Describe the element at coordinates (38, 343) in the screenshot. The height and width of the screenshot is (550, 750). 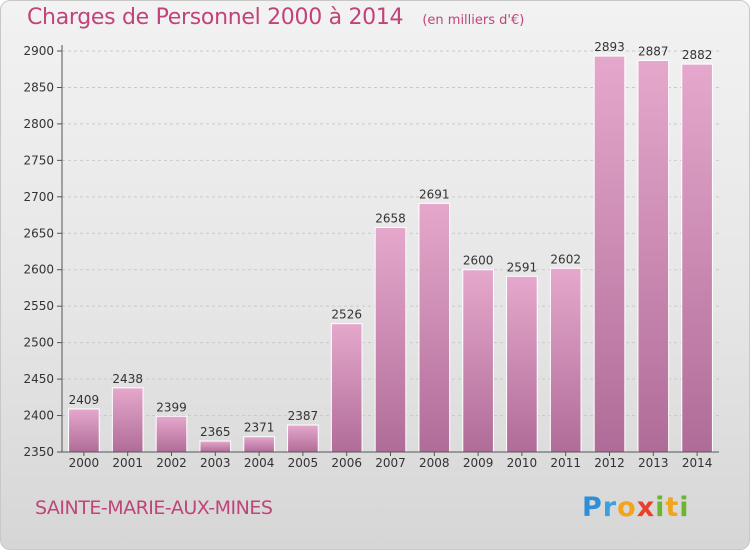
I see `y-tick-label: 2500` at that location.